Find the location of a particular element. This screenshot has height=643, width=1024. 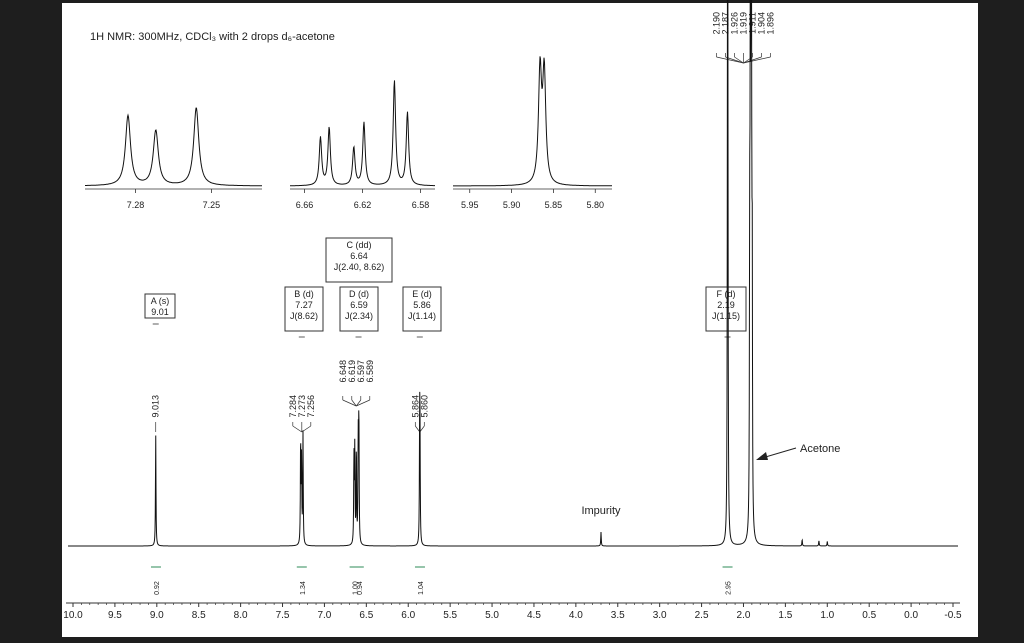

peak-shift-label: 6.619 is located at coordinates (352, 371).